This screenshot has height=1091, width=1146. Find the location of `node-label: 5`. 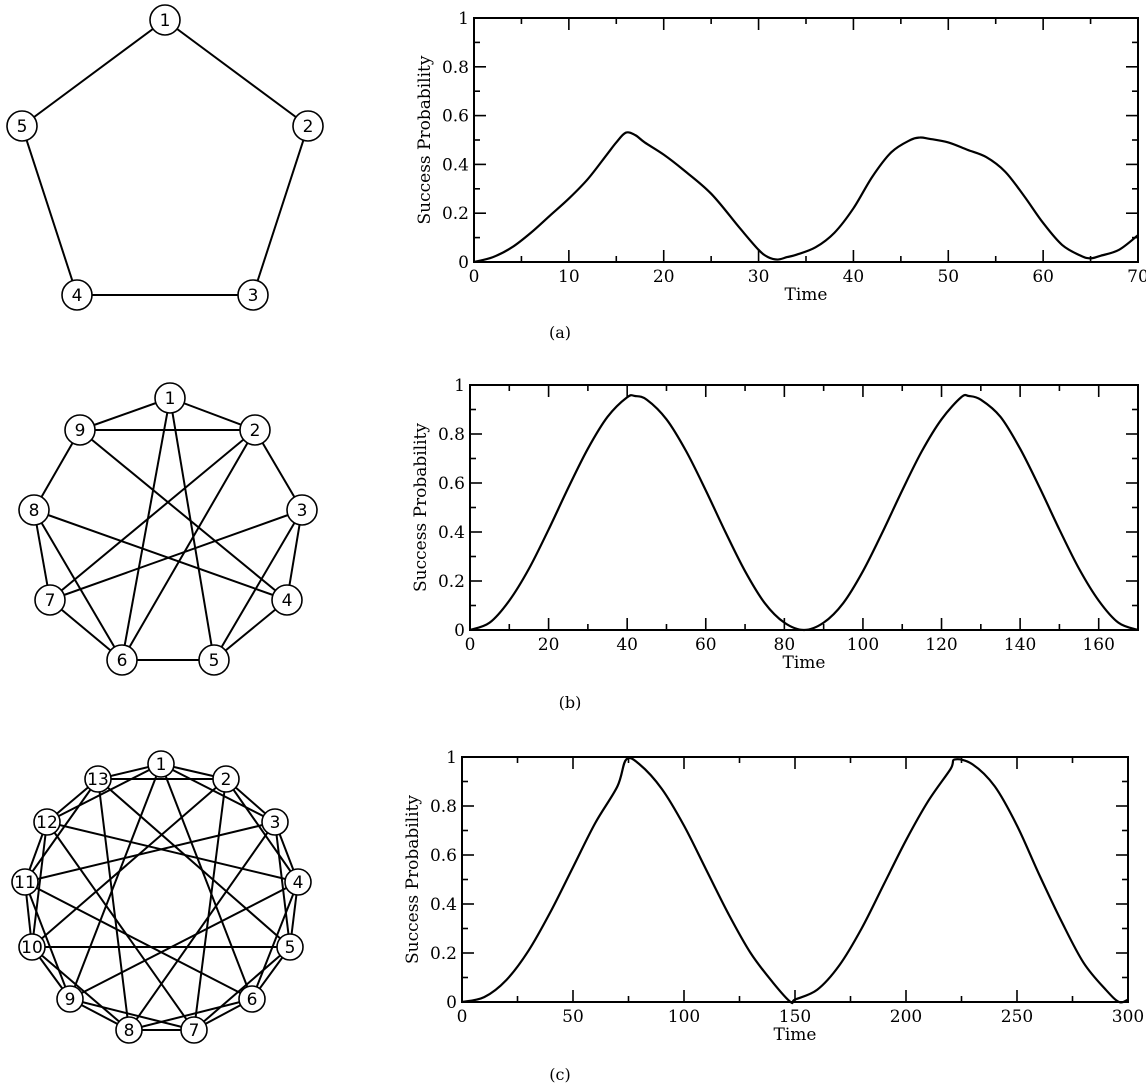

node-label: 5 is located at coordinates (22, 127).